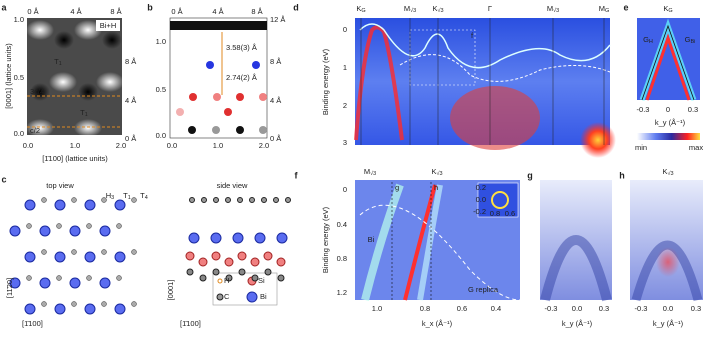 The image size is (710, 339). What do you see at coordinates (342, 258) in the screenshot?
I see `tick-label: 0.8` at bounding box center [342, 258].